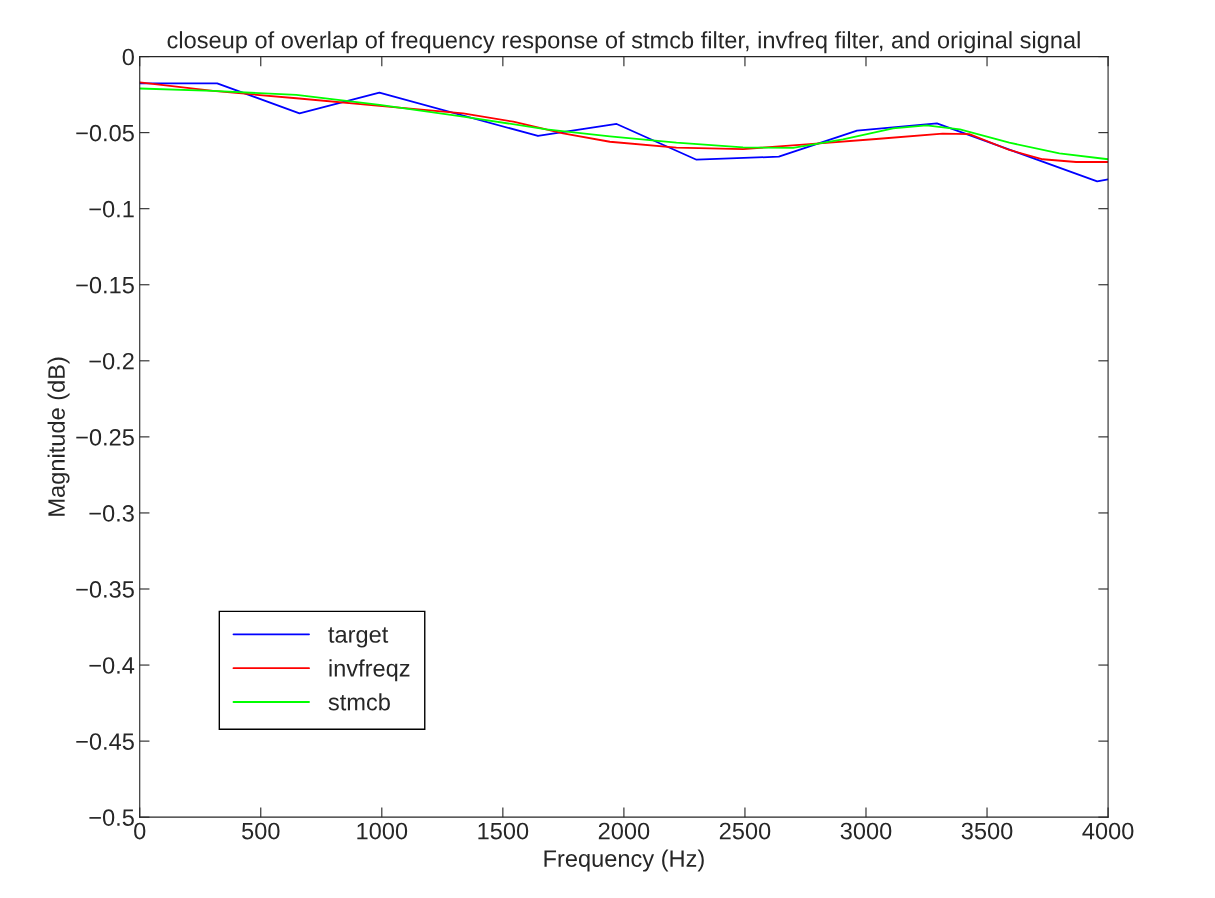 The image size is (1215, 898). Describe the element at coordinates (1108, 831) in the screenshot. I see `x-tick-label: 4000` at that location.